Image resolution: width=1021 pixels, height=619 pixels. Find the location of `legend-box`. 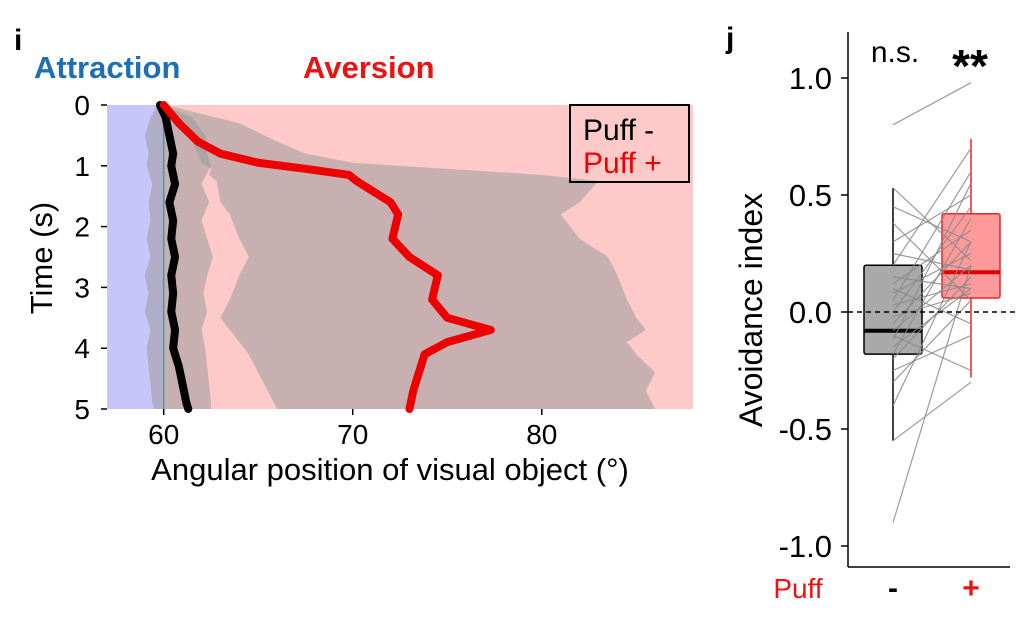

legend-box is located at coordinates (629, 143).